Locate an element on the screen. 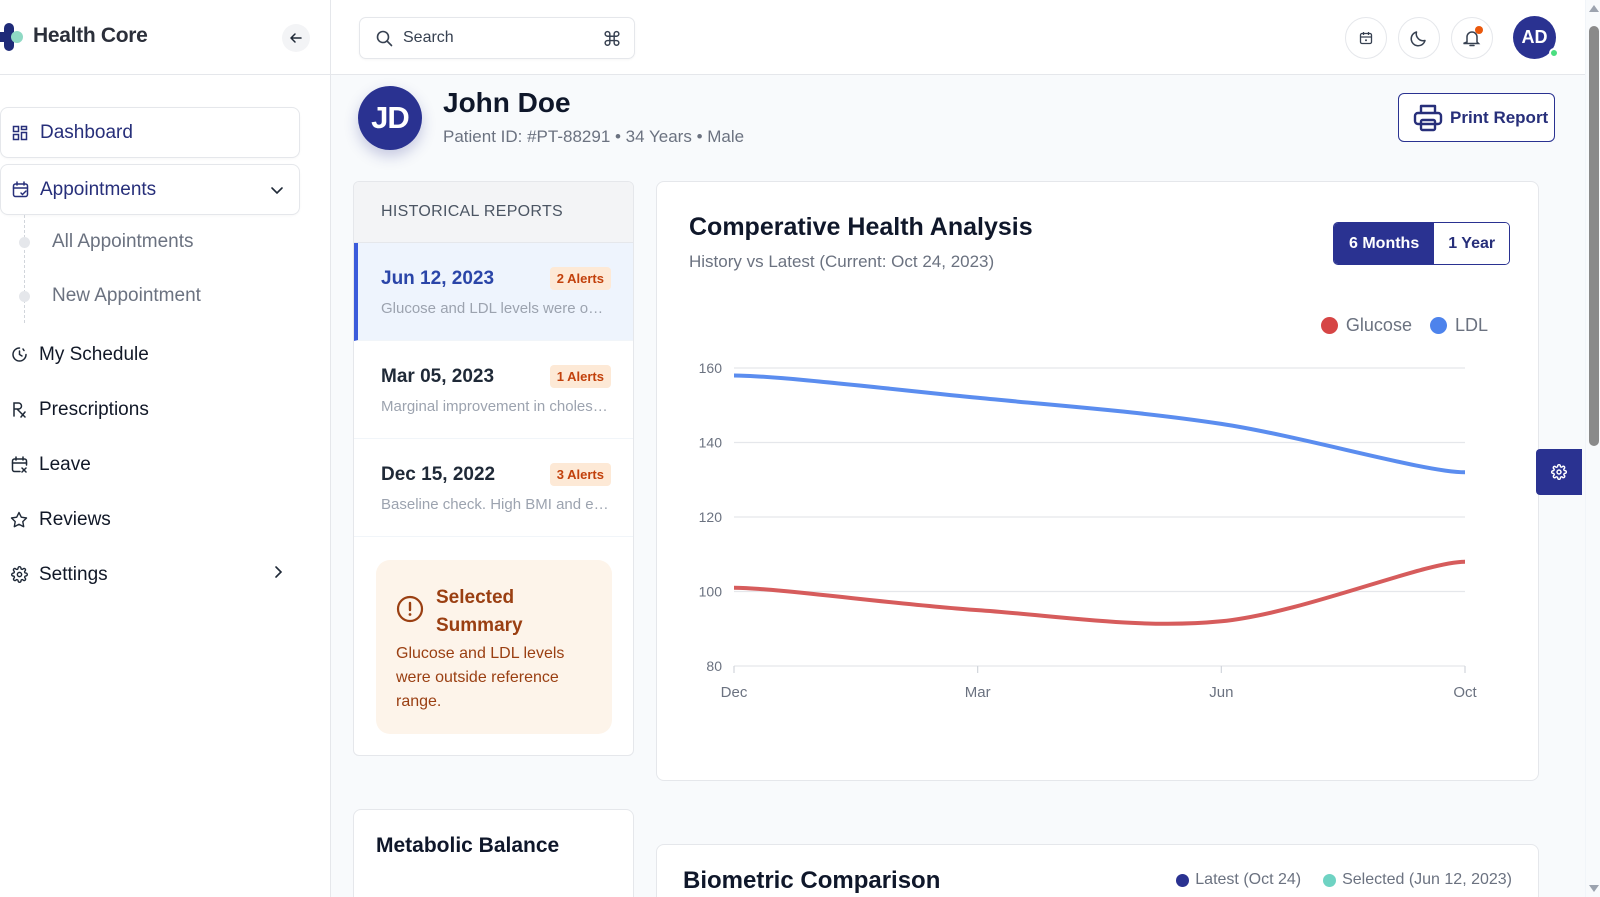 This screenshot has height=897, width=1600. range-option-1-year: 1 Year is located at coordinates (1472, 243).